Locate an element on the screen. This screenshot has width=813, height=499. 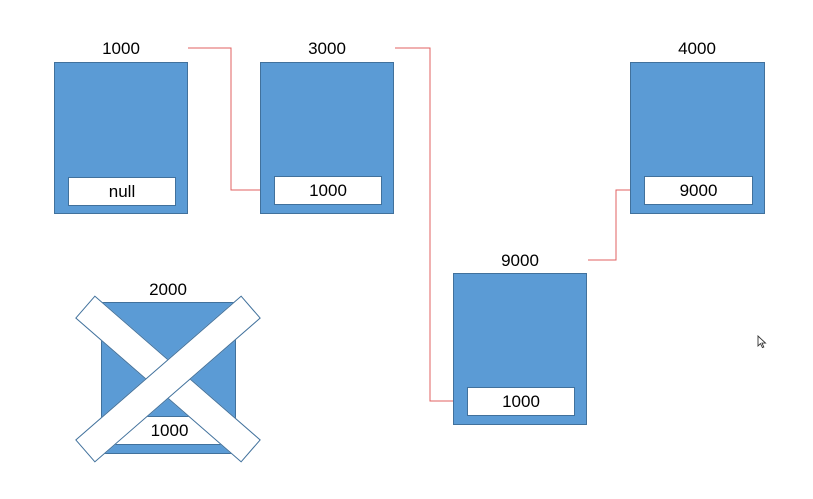
node-address-label: 9000 is located at coordinates (520, 260).